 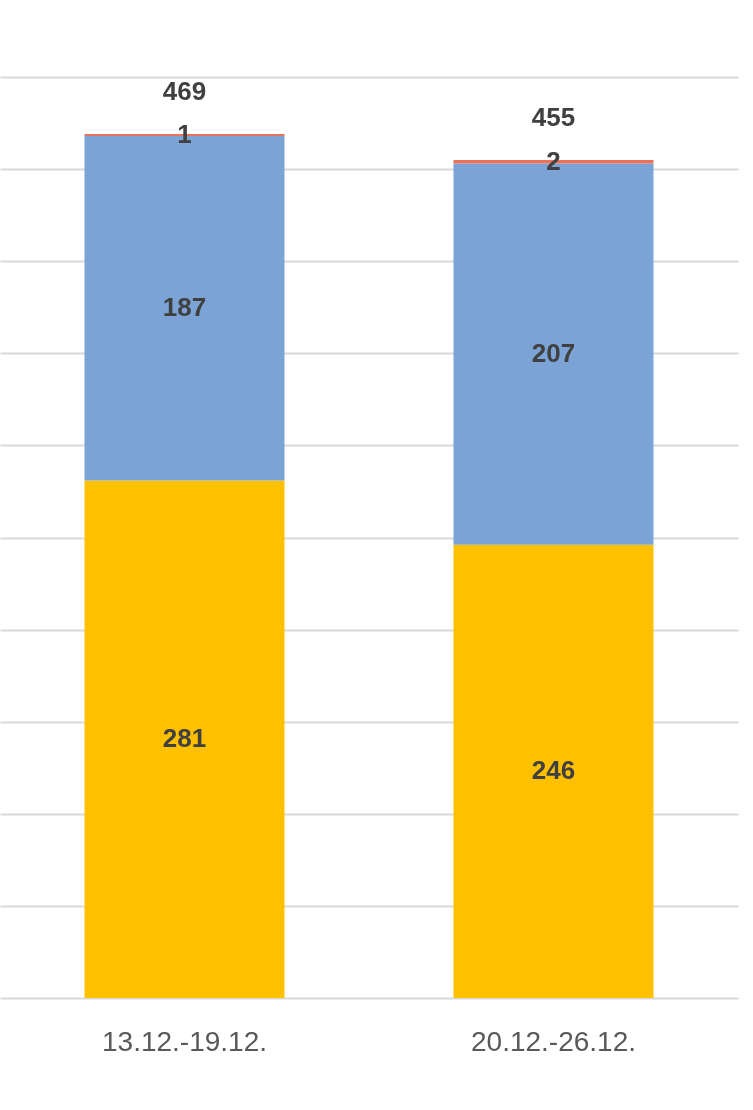 What do you see at coordinates (553, 353) in the screenshot?
I see `data-label: 207` at bounding box center [553, 353].